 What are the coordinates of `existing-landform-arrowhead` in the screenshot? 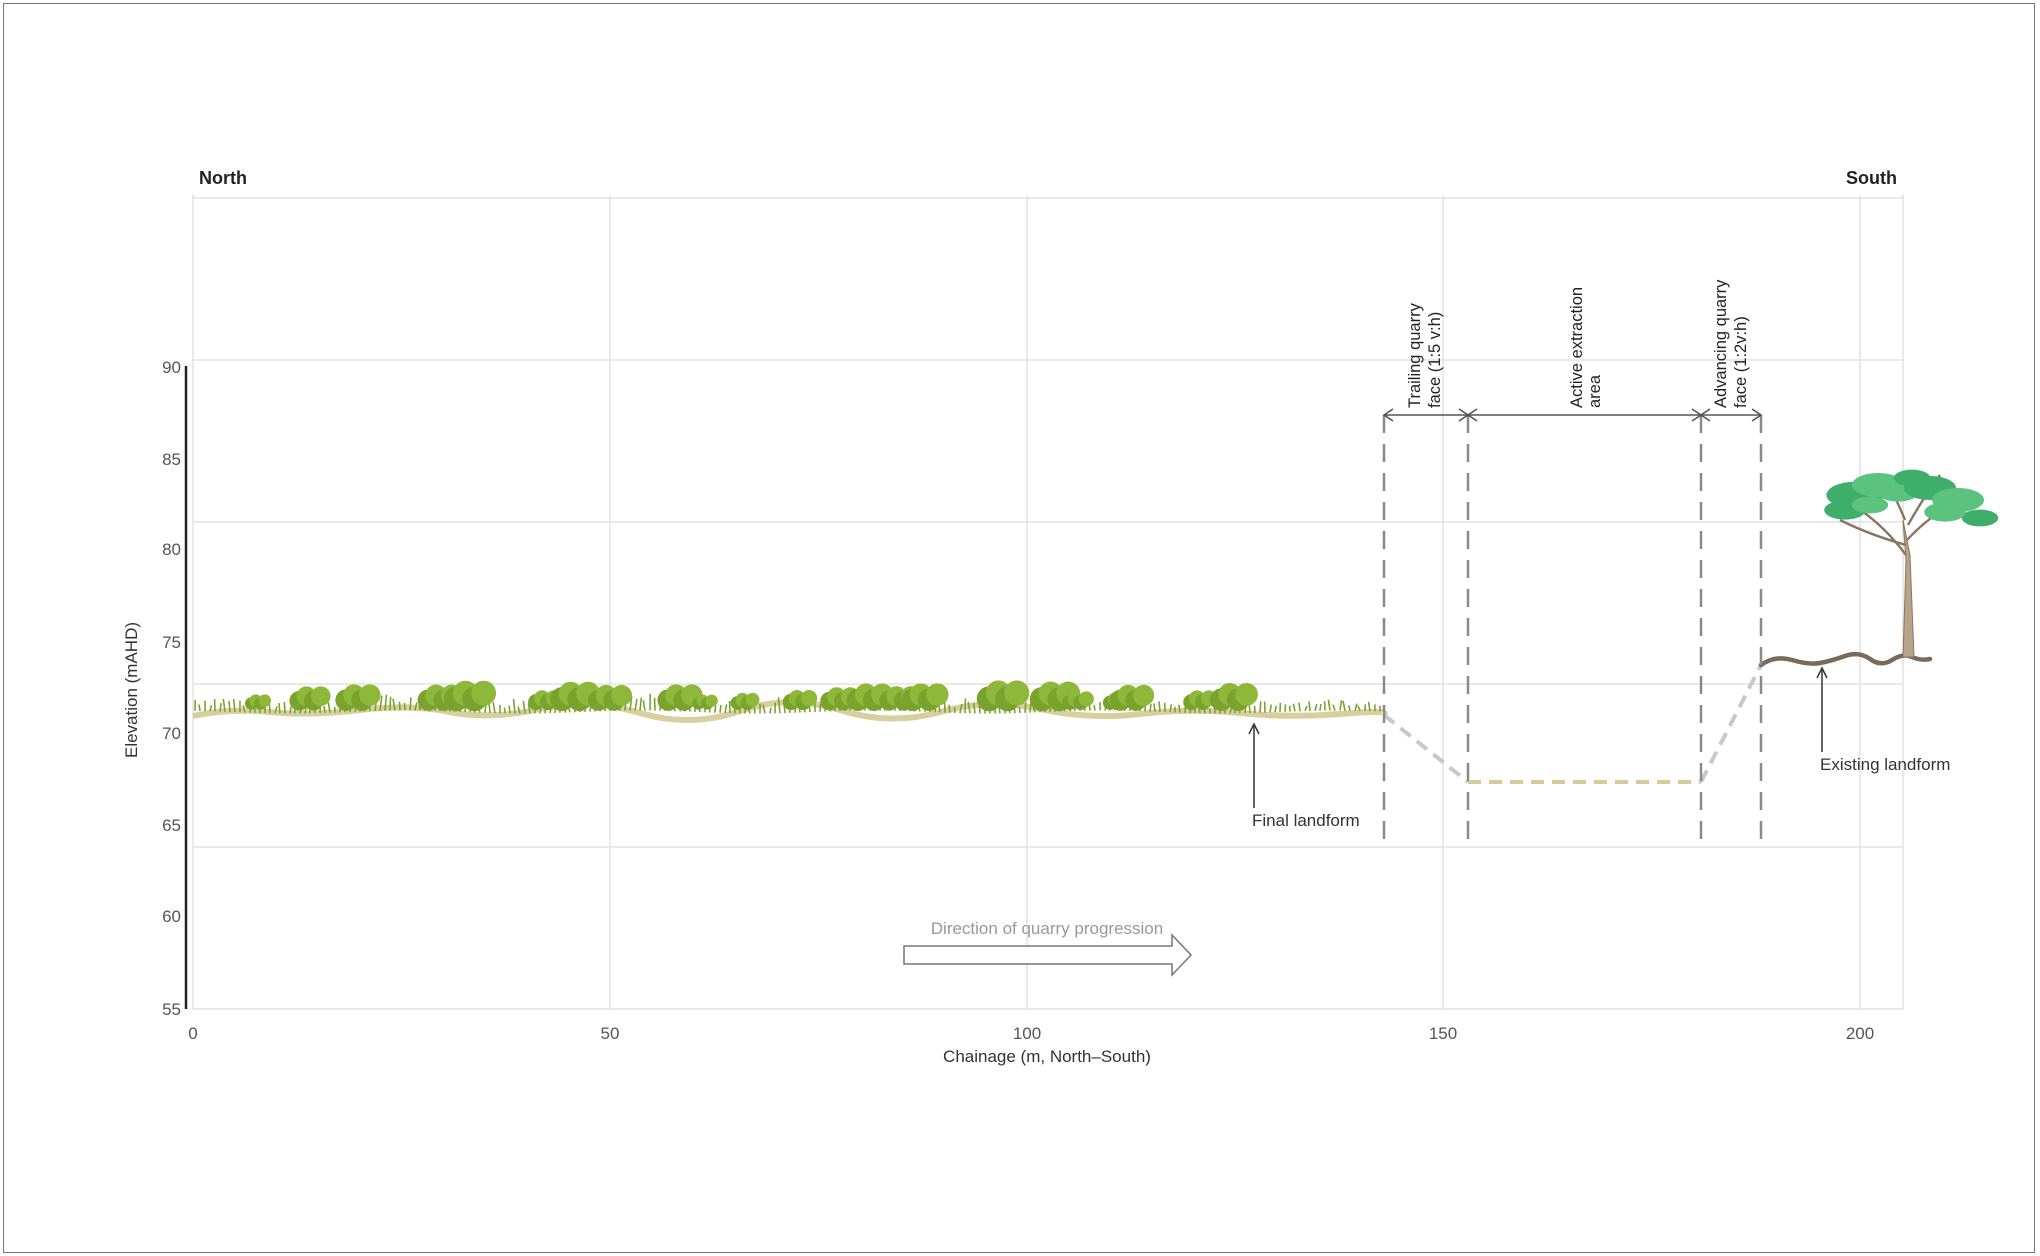 It's located at (1822, 672).